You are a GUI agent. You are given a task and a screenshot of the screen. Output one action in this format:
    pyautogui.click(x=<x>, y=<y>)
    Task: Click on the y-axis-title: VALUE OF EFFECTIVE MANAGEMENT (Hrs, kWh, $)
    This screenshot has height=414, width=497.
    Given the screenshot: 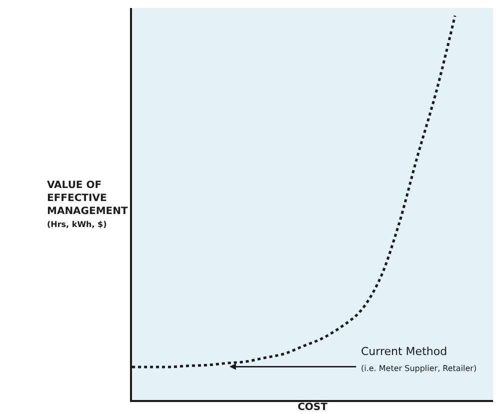 What is the action you would take?
    pyautogui.click(x=87, y=204)
    